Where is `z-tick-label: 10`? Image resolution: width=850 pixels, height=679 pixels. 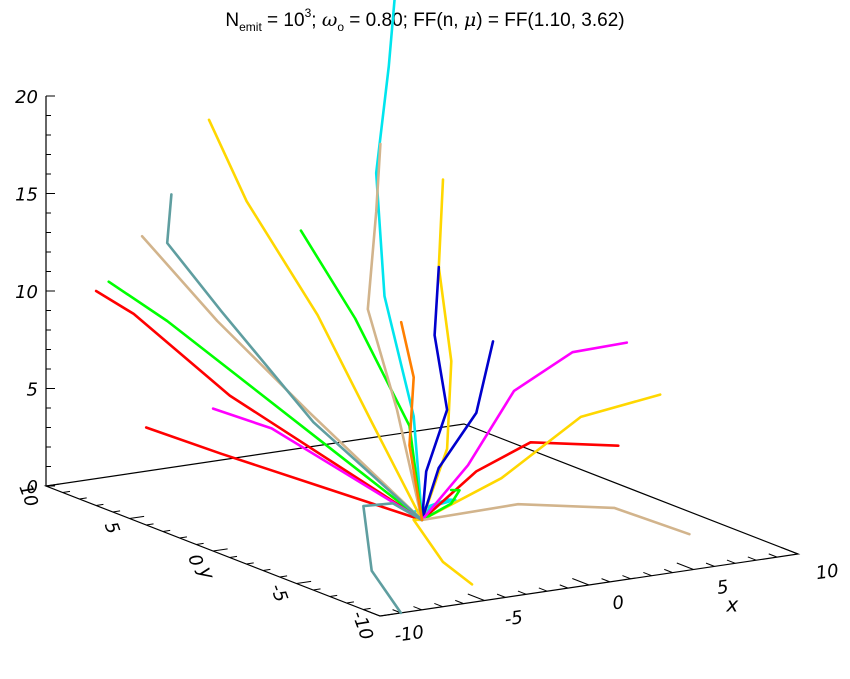
z-tick-label: 10 is located at coordinates (26, 292).